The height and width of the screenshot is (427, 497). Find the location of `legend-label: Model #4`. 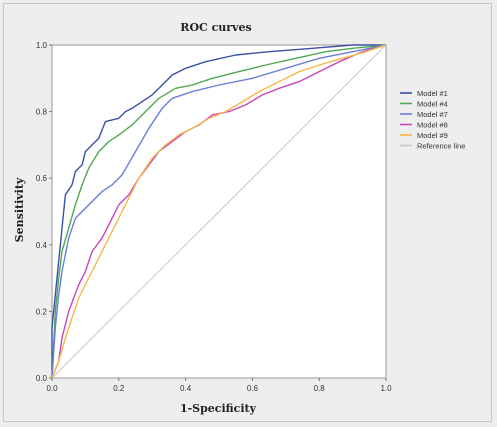

legend-label: Model #4 is located at coordinates (432, 104).